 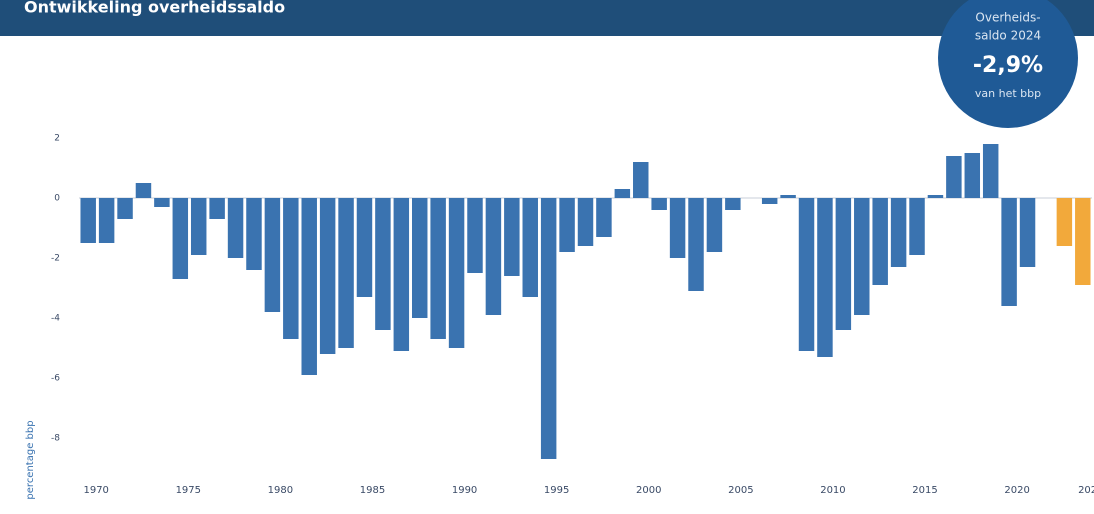 What do you see at coordinates (188, 490) in the screenshot?
I see `x-tick-label: 1975` at bounding box center [188, 490].